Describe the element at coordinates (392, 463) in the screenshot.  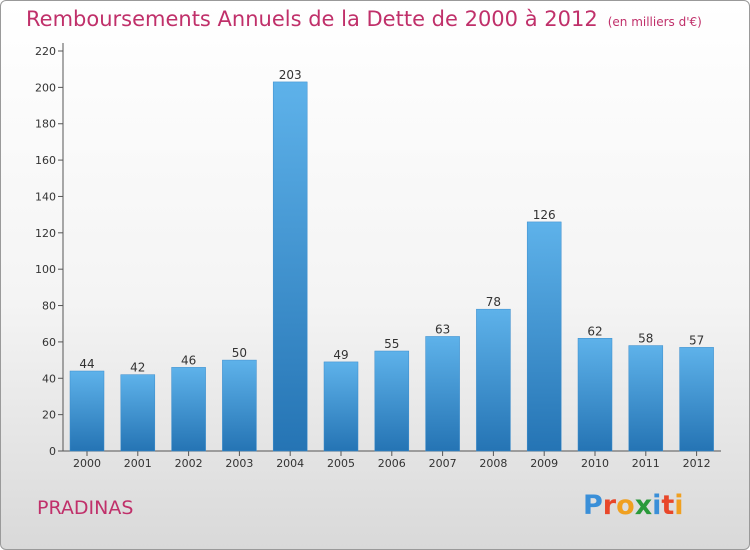
I see `x-tick-label: 2006` at that location.